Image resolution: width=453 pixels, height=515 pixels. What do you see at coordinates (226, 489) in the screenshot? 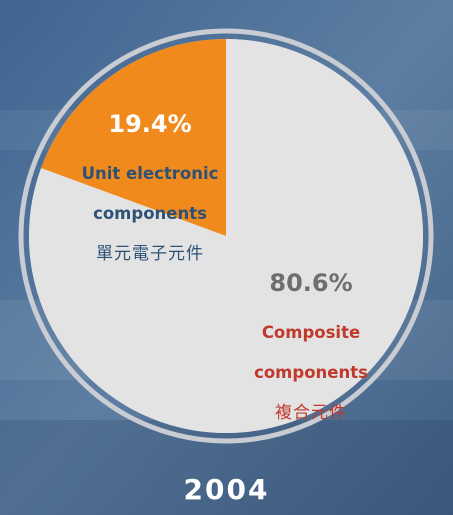
I see `chart-year-caption: 2004` at bounding box center [226, 489].